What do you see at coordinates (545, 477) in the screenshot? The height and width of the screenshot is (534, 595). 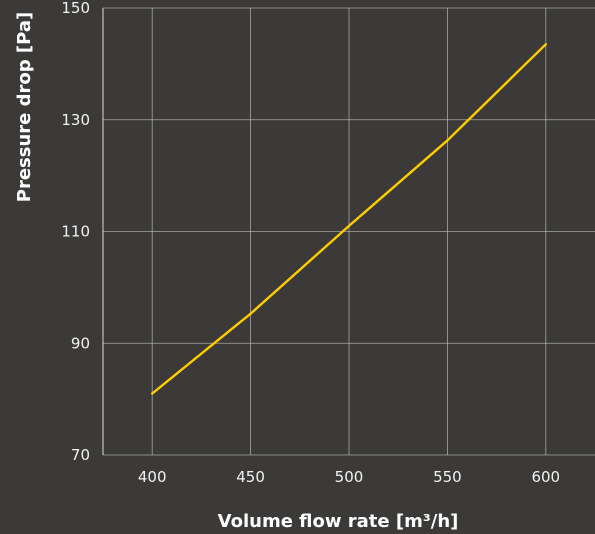 I see `x-tick-label-600: 600` at bounding box center [545, 477].